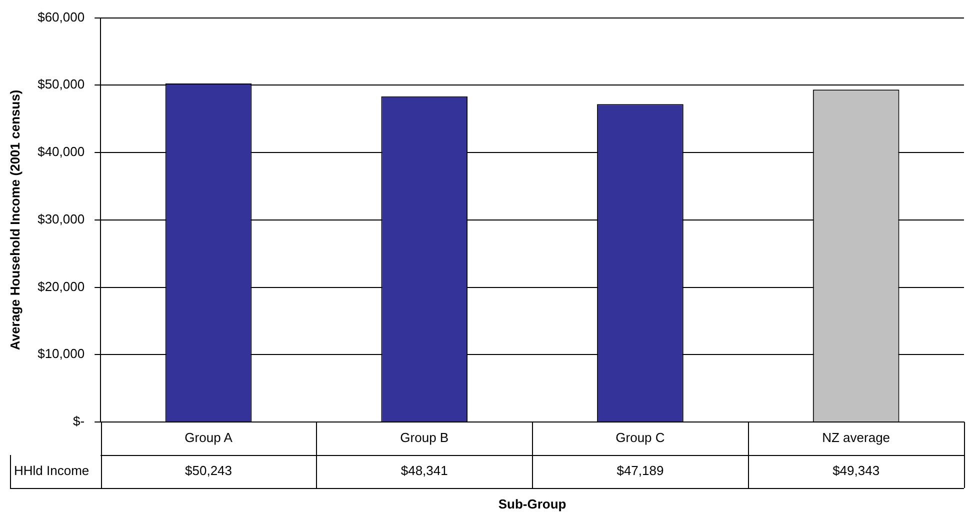 Image resolution: width=966 pixels, height=518 pixels. What do you see at coordinates (61, 354) in the screenshot?
I see `y-tick-label: $10,000` at bounding box center [61, 354].